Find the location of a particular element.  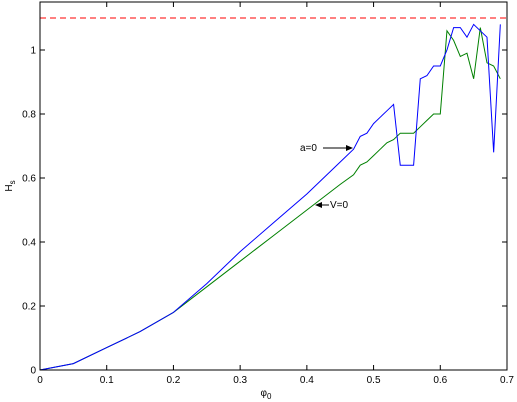

annotation: a=0 is located at coordinates (308, 148).